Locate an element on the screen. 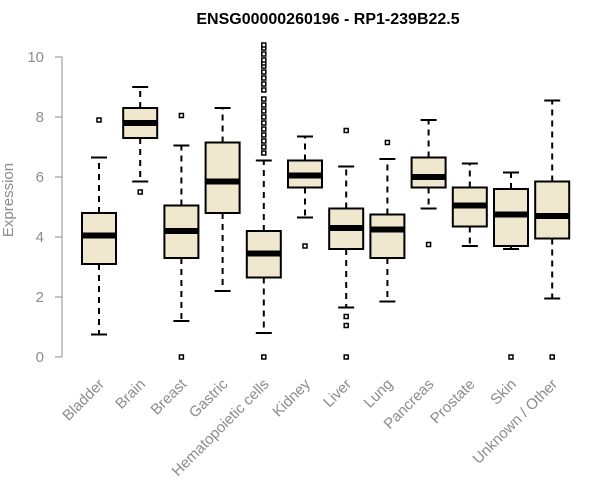 The width and height of the screenshot is (600, 500). y-tick-label: 10 is located at coordinates (35, 57).